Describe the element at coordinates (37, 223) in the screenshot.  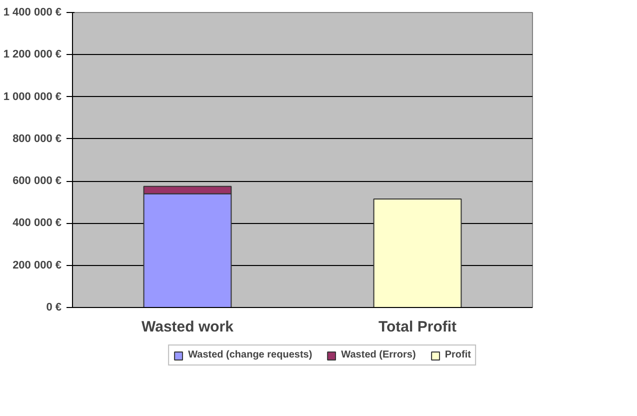
I see `y-tick-label: 400 000 €` at that location.